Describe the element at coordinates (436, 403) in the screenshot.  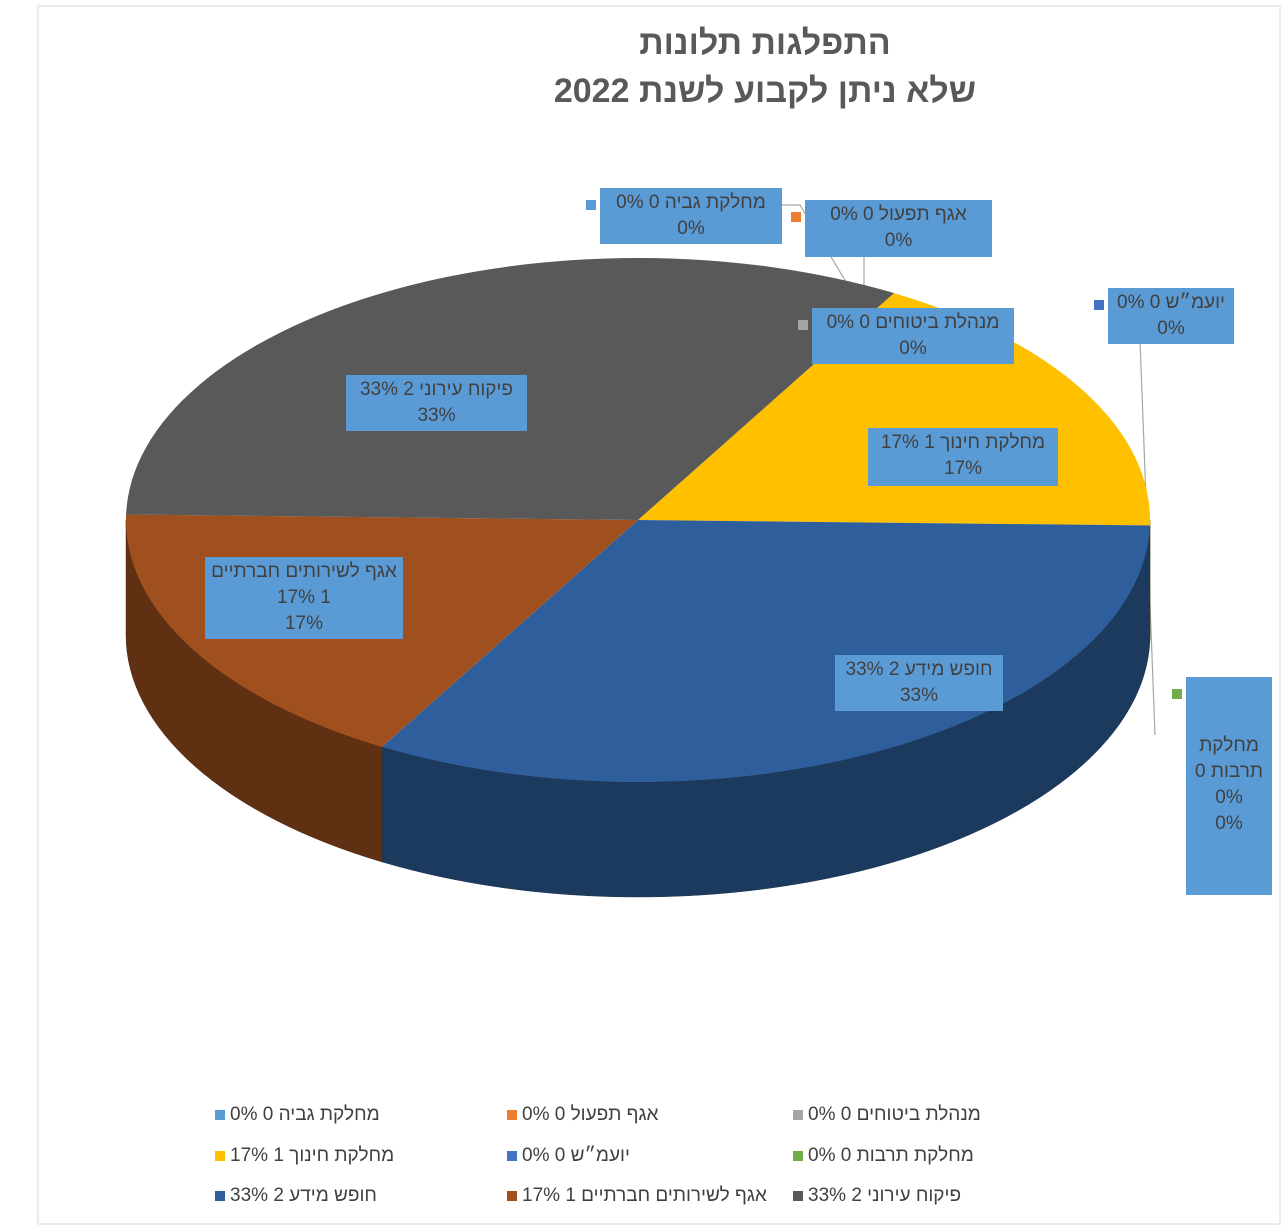
I see `data-label: פיקוח עירוני 2 33% 33%` at that location.